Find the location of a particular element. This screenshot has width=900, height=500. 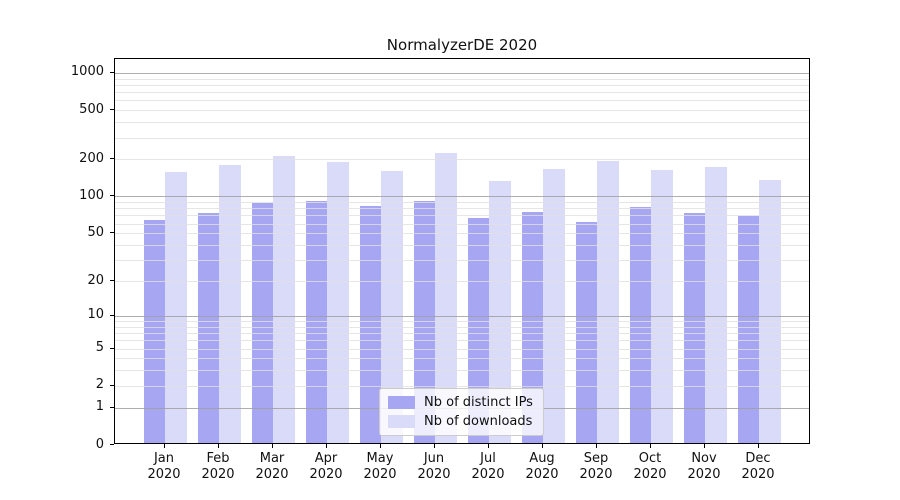

bar-downloads-dec is located at coordinates (770, 311).